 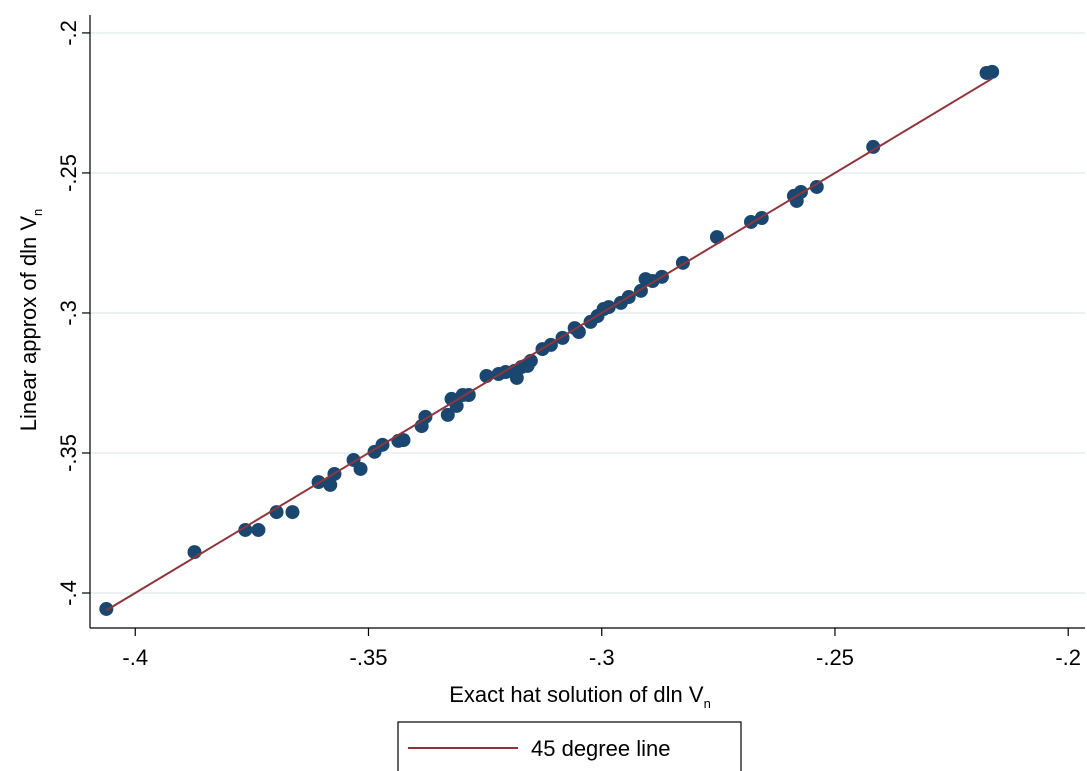 I want to click on x-axis-title-subscript: n, so click(x=707, y=703).